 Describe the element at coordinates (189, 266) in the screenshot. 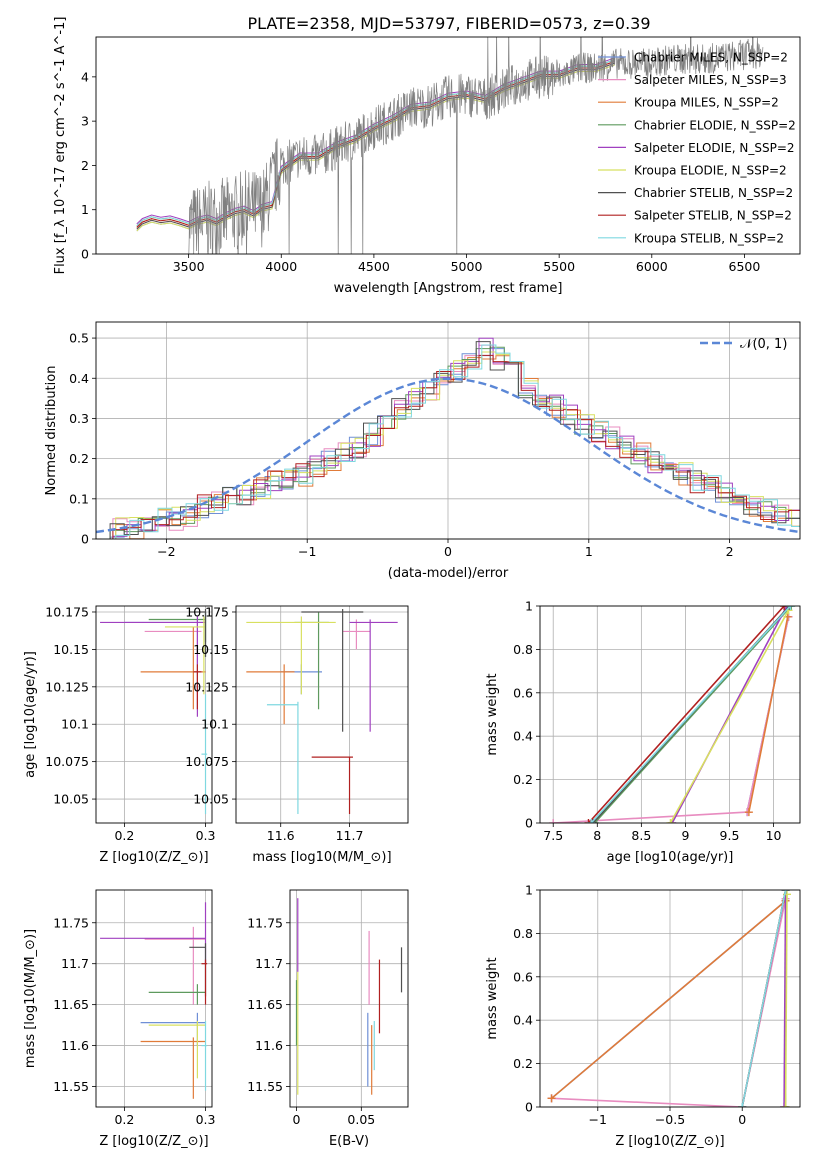

I see `x-tick-label: 3500` at that location.